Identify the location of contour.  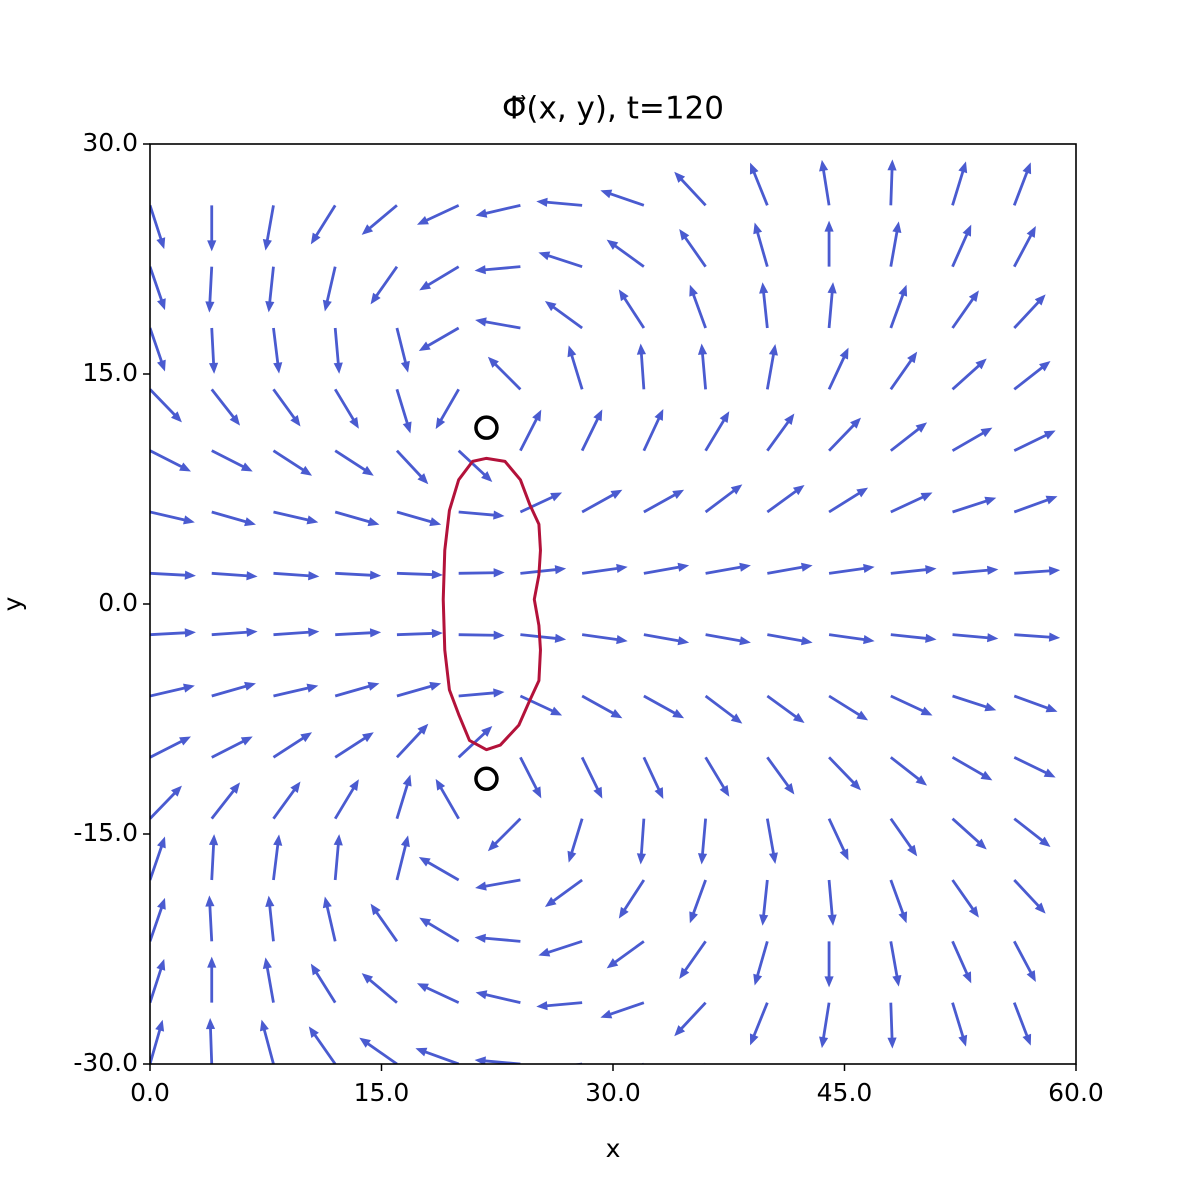
(491, 604).